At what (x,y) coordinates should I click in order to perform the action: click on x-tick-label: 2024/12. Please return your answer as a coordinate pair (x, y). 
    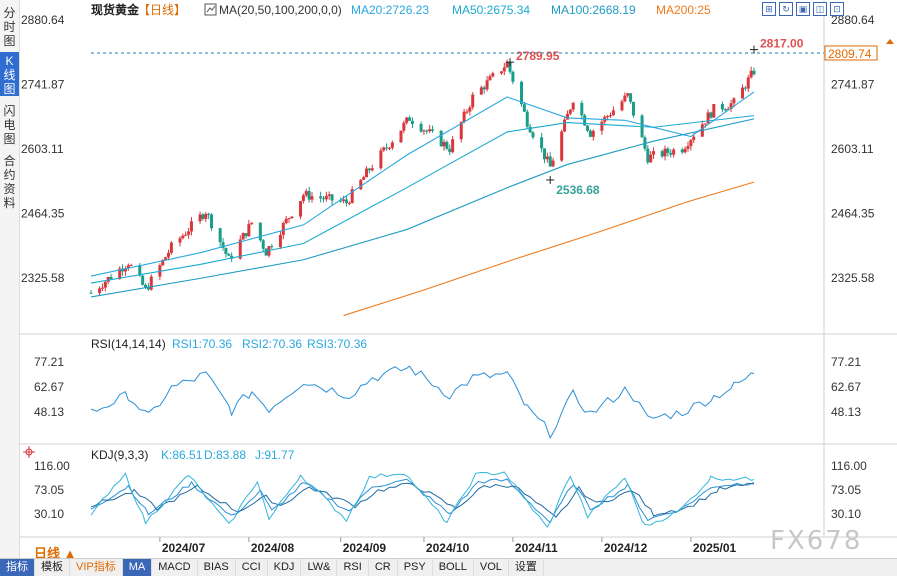
    Looking at the image, I should click on (626, 548).